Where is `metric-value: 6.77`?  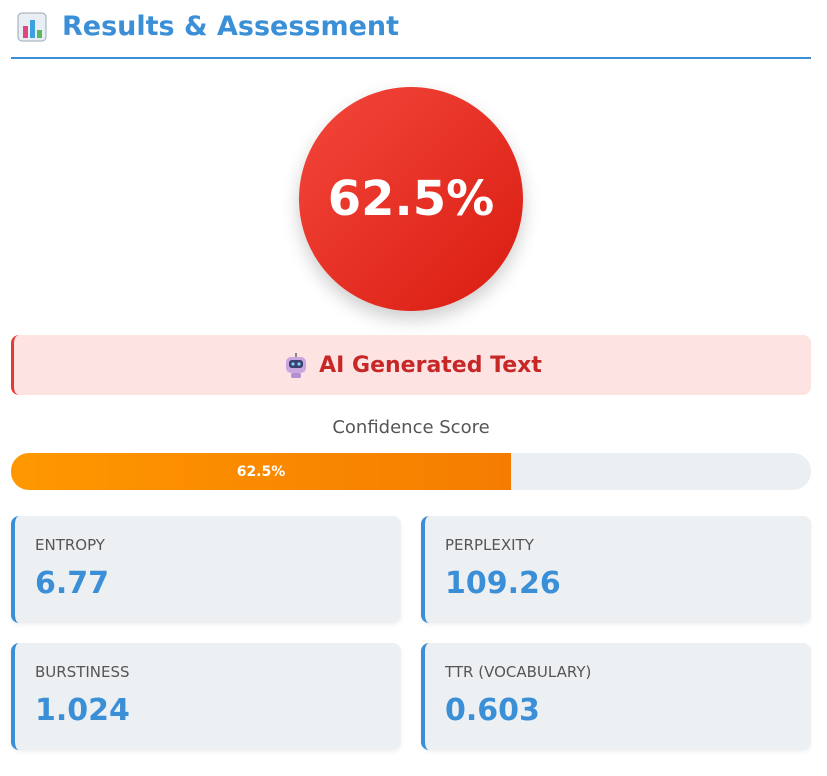 metric-value: 6.77 is located at coordinates (72, 583).